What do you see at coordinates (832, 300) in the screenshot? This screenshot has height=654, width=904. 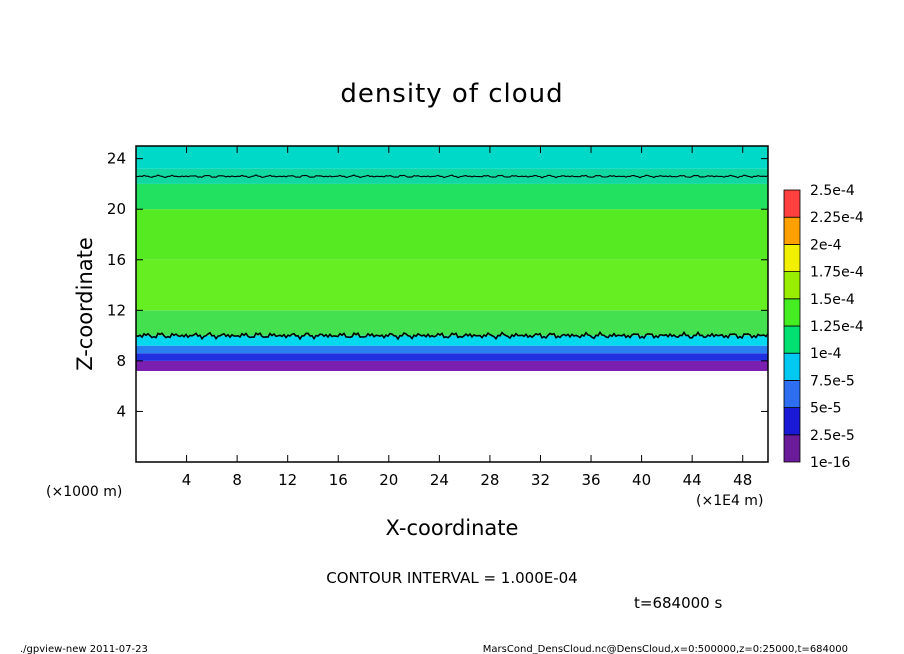 I see `colorbar-label: 1.5e-4` at bounding box center [832, 300].